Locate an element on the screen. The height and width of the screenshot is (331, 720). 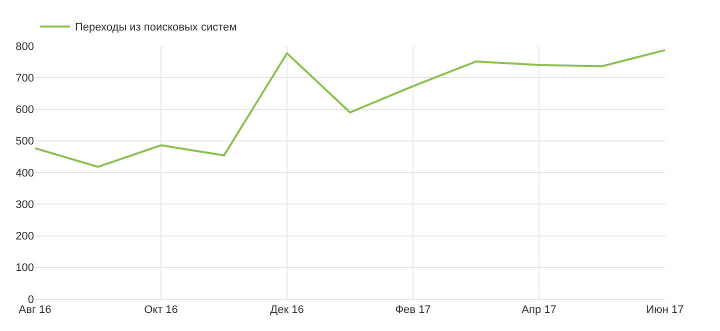
x-tick-label: Фев 17 is located at coordinates (413, 310).